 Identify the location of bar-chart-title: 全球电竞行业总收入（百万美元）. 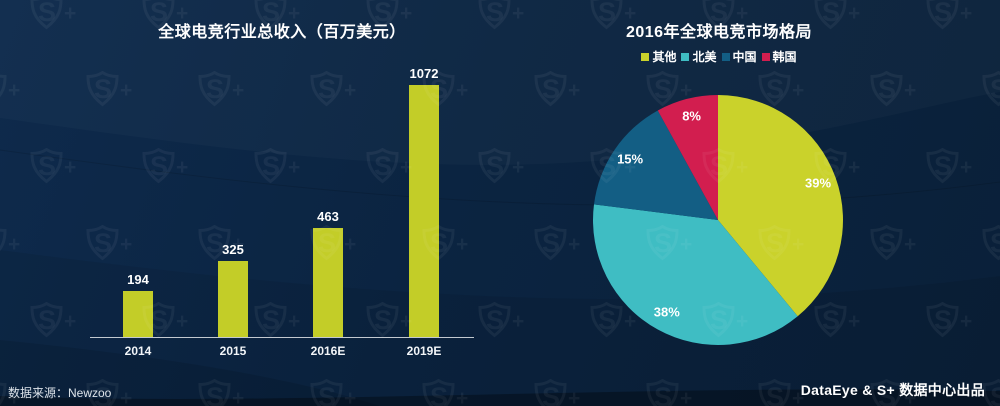
(282, 32).